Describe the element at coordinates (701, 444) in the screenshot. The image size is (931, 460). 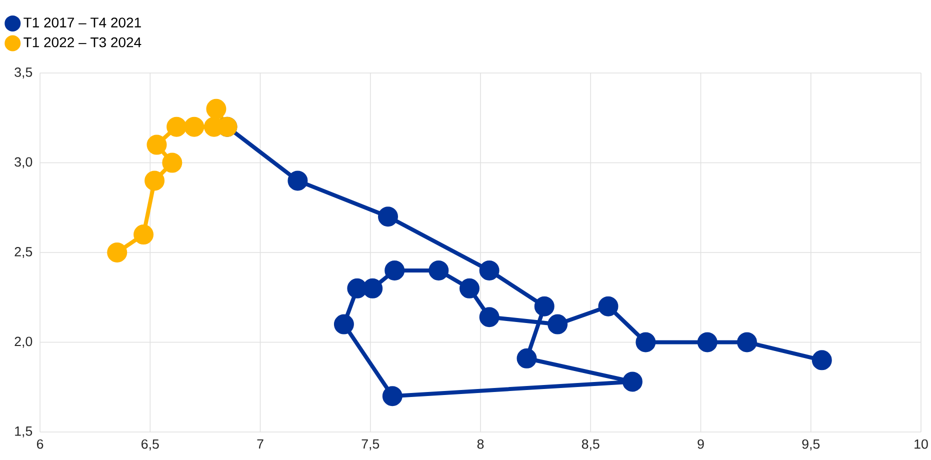
I see `x-tick-label: 9` at that location.